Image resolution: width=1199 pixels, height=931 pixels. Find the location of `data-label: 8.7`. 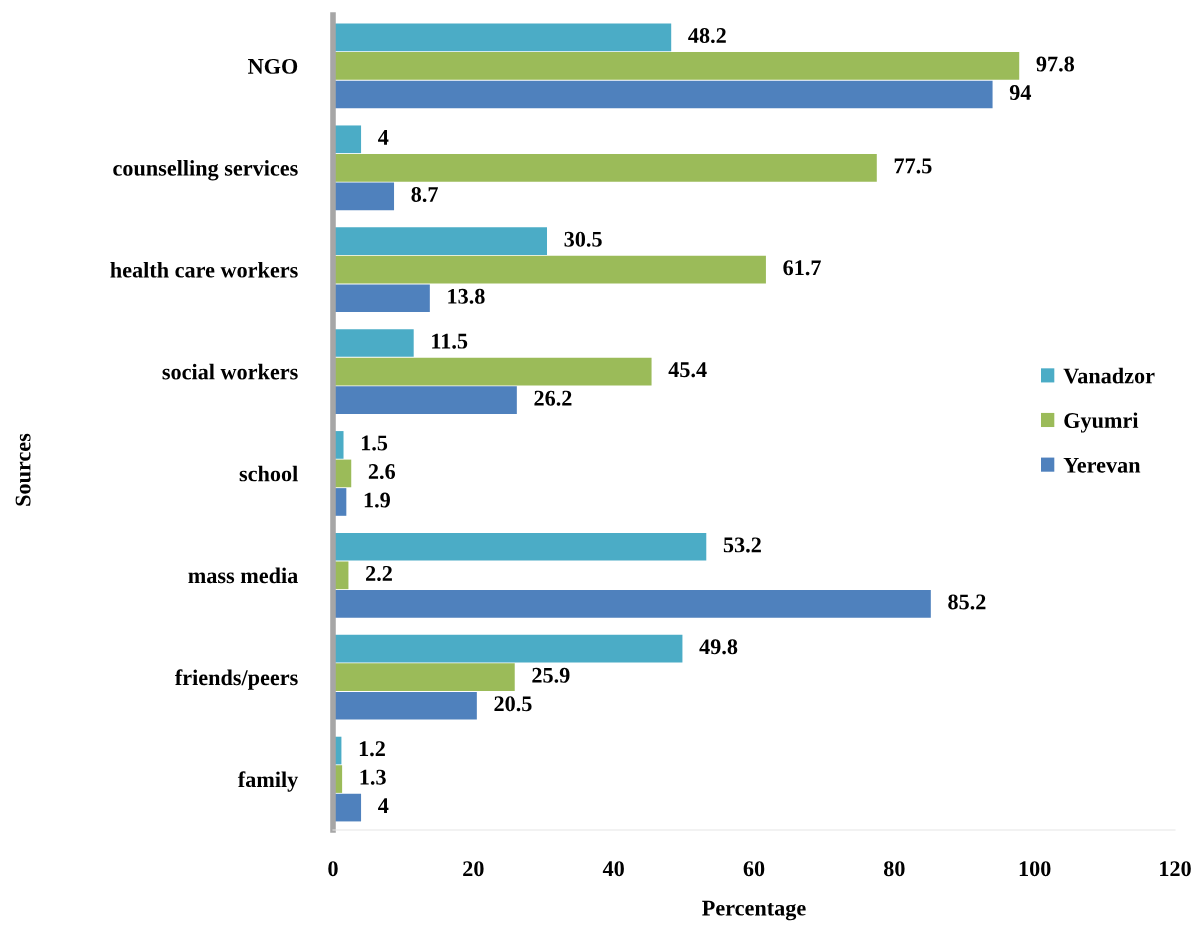

data-label: 8.7 is located at coordinates (424, 194).